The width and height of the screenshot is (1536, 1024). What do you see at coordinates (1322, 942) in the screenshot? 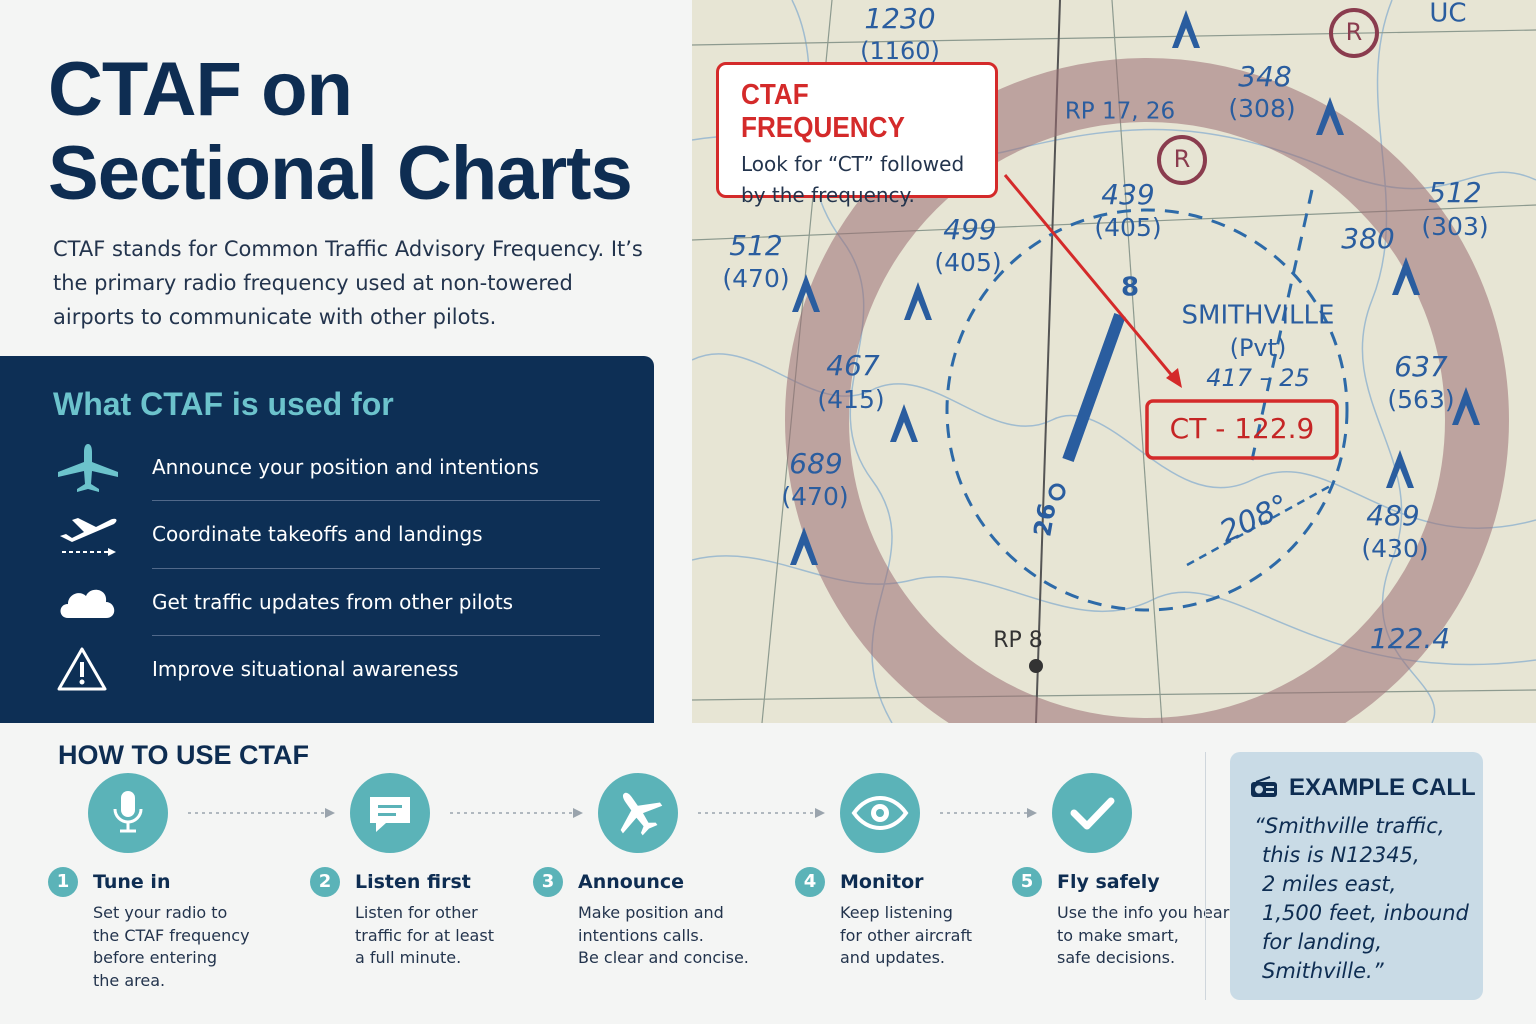
I see `example-line: for landing,` at bounding box center [1322, 942].